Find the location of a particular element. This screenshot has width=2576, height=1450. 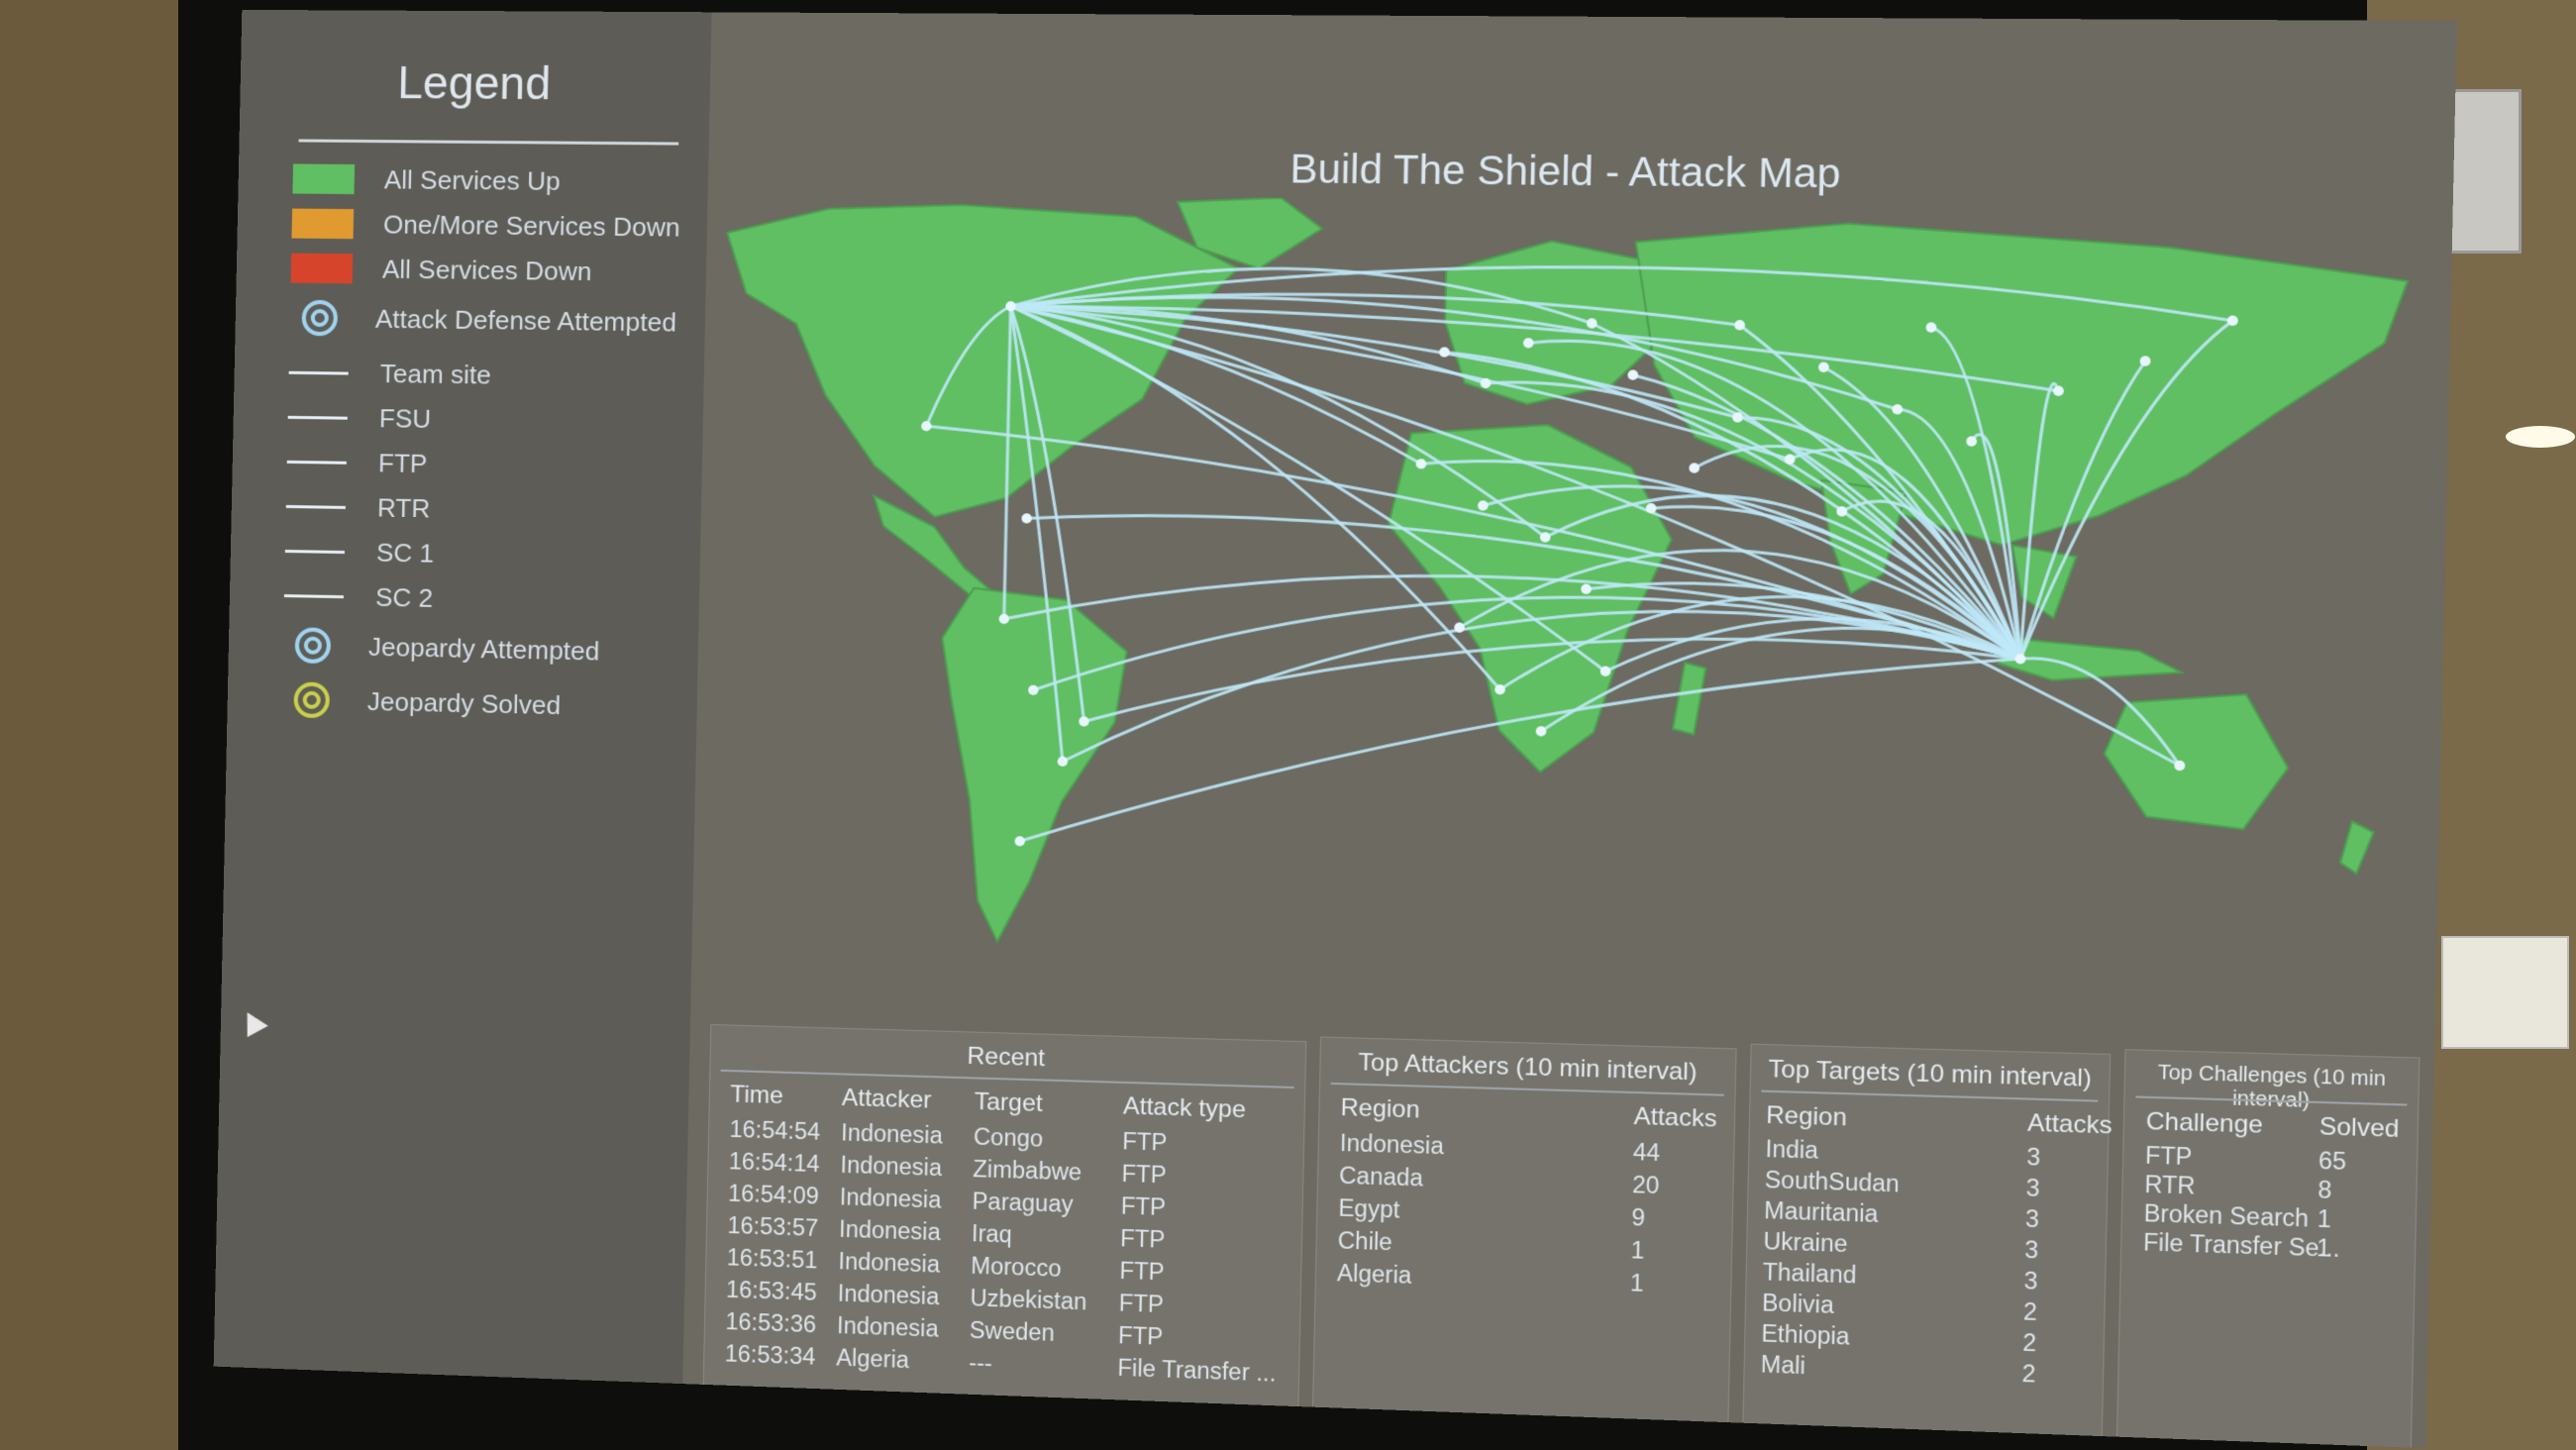

recent-cell: 16:54:09 is located at coordinates (773, 1195).